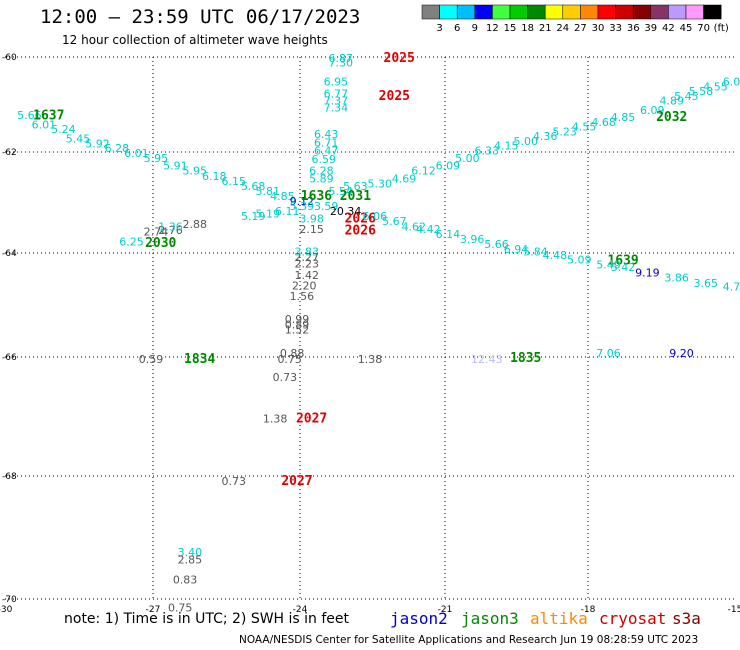 This screenshot has width=740, height=650. I want to click on wave-height-label: 1.42, so click(306, 275).